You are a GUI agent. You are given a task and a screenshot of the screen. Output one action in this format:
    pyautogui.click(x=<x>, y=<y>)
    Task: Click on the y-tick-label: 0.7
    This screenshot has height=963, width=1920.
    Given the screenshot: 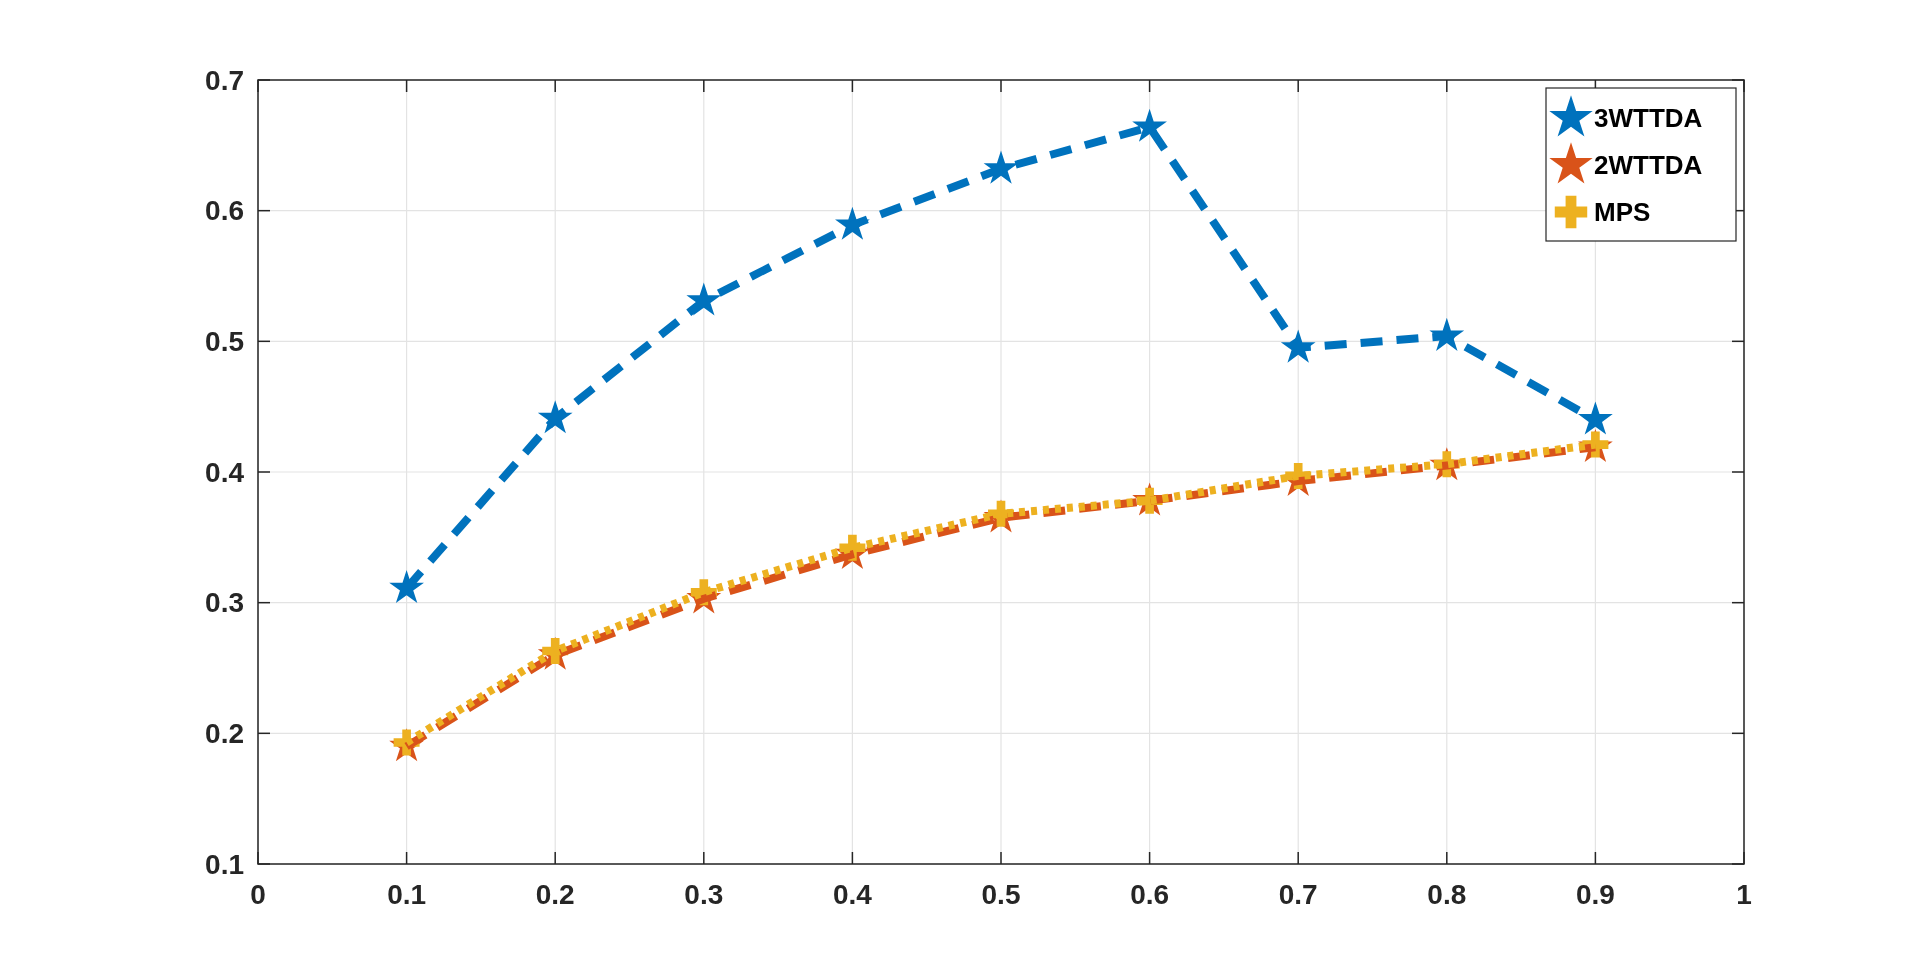 What is the action you would take?
    pyautogui.click(x=224, y=80)
    